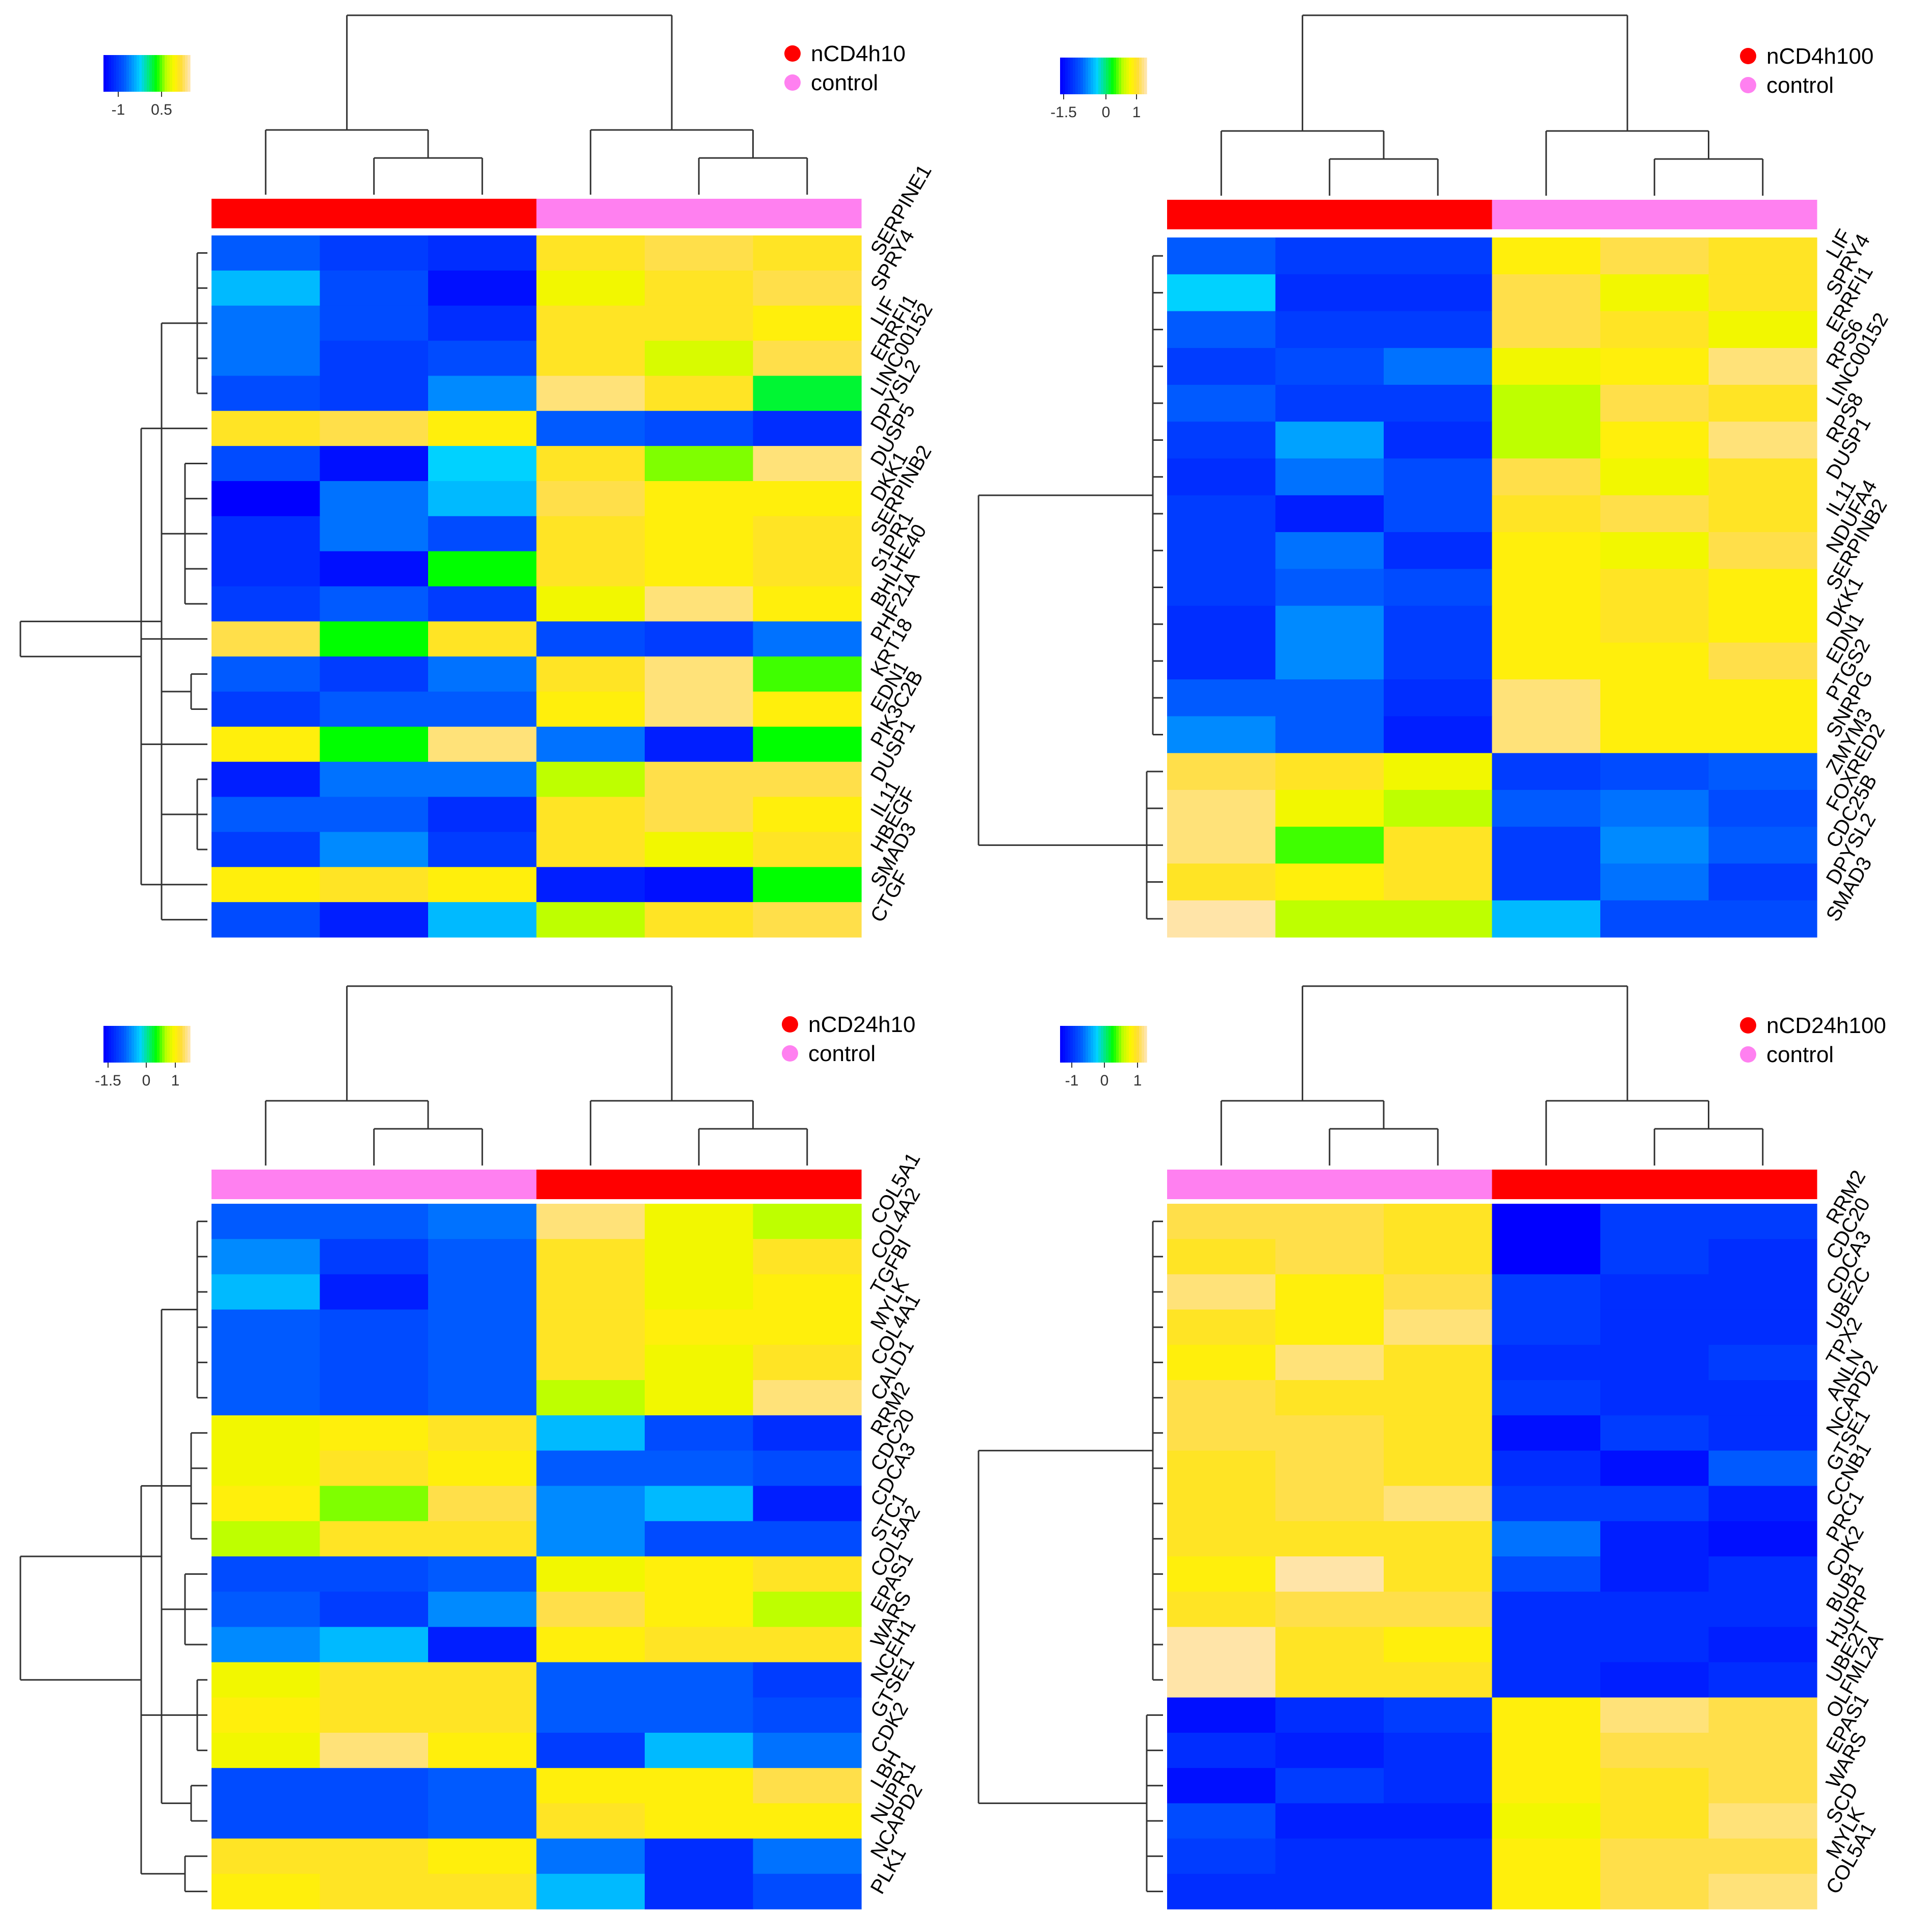  I want to click on annotation-cell-control, so click(1438, 1185).